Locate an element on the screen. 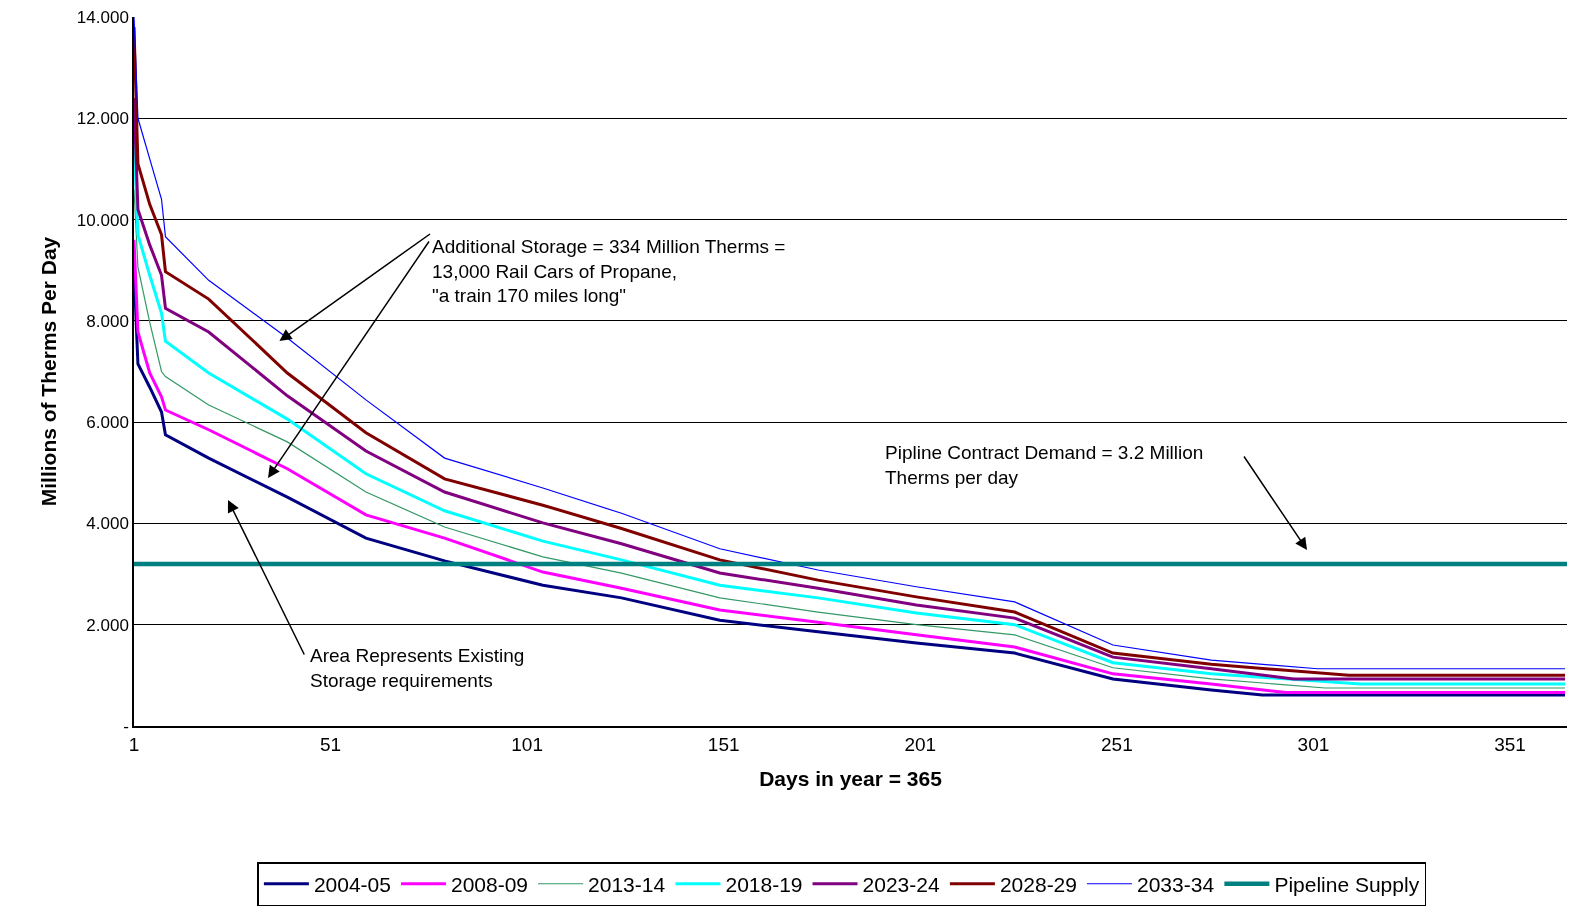 The image size is (1579, 914). legend-label: 2008-09 is located at coordinates (489, 884).